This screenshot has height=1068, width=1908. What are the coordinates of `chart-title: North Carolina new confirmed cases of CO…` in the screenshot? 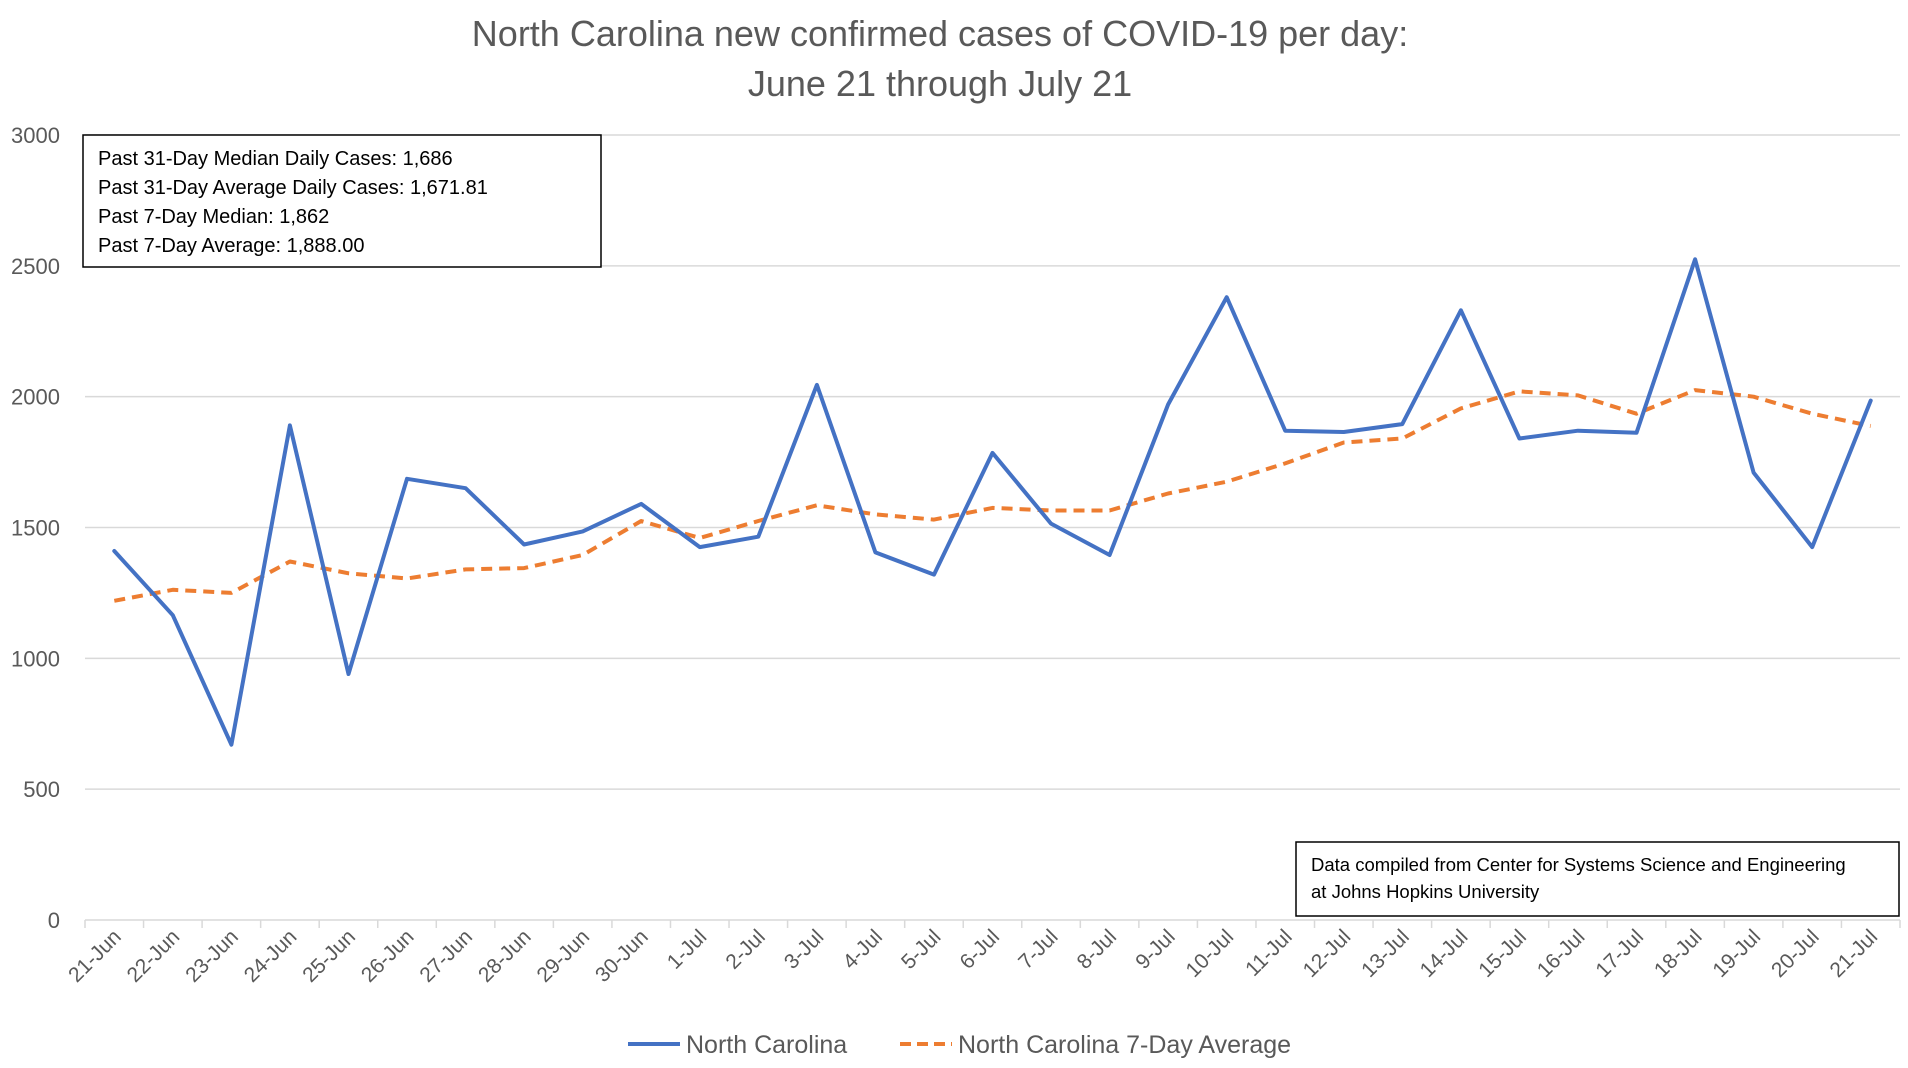 It's located at (940, 58).